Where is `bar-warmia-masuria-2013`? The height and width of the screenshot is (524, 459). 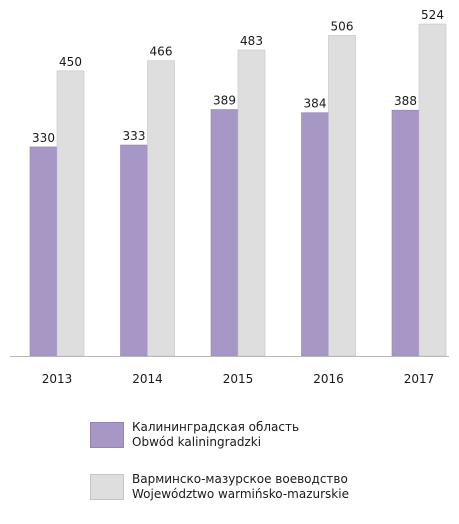 bar-warmia-masuria-2013 is located at coordinates (70, 213).